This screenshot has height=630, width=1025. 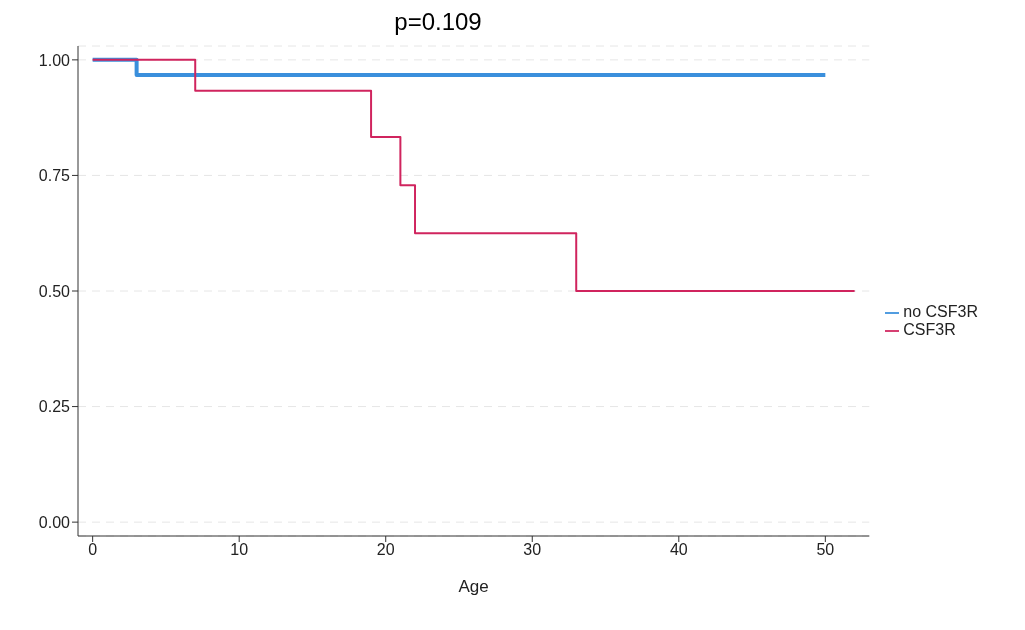 I want to click on chart-title: p=0.109, so click(x=438, y=22).